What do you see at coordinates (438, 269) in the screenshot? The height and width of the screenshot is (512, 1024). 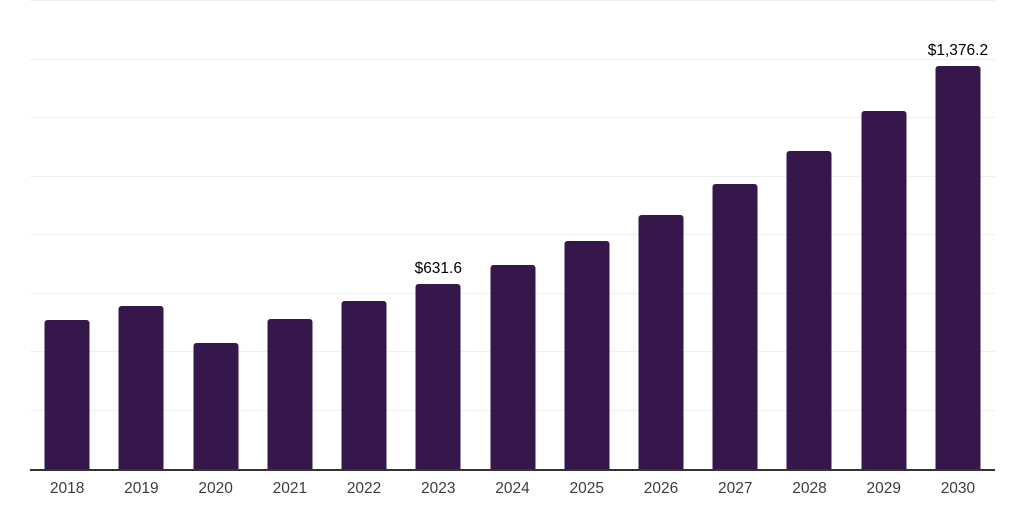 I see `bar-value-label-2023: $631.6` at bounding box center [438, 269].